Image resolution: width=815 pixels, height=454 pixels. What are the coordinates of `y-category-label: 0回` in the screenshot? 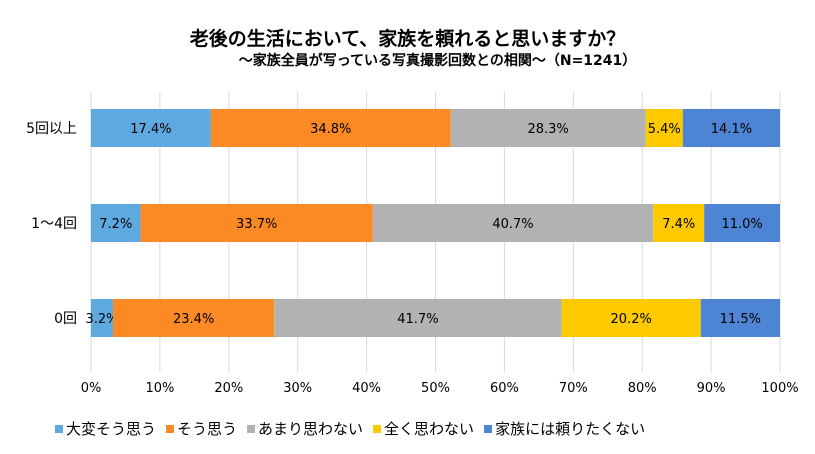 It's located at (65, 319).